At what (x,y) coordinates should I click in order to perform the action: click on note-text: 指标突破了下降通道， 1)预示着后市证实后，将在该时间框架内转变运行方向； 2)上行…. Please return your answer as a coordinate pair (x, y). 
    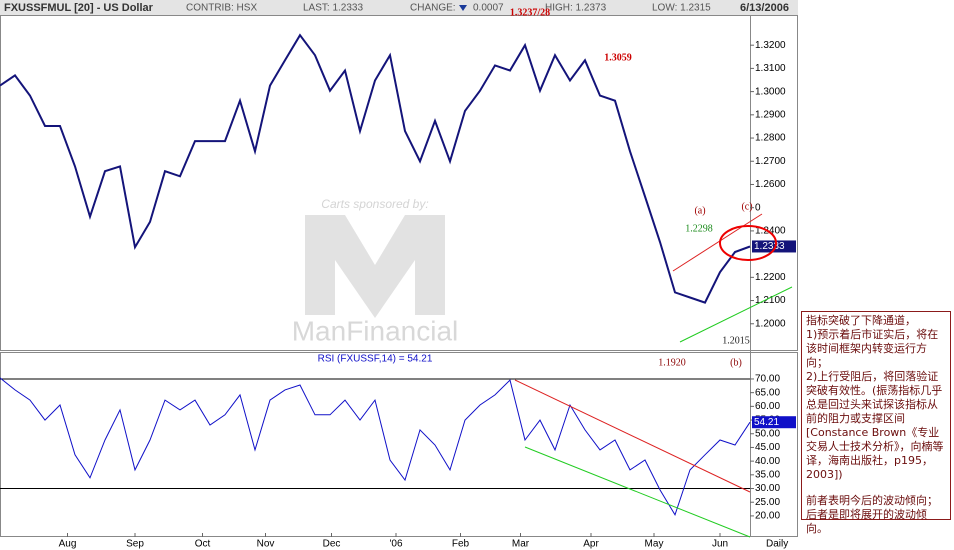
    Looking at the image, I should click on (876, 398).